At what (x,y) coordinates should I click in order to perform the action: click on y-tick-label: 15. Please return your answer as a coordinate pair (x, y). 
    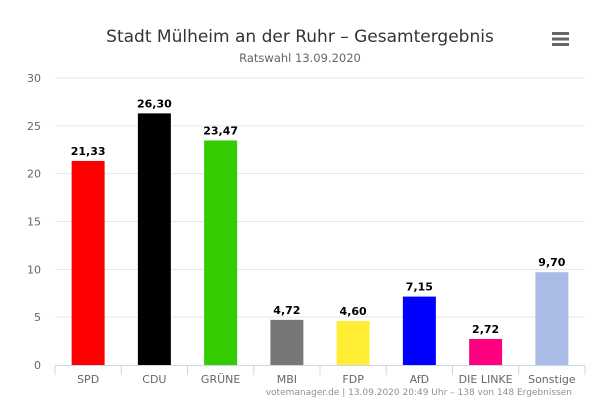
    Looking at the image, I should click on (34, 222).